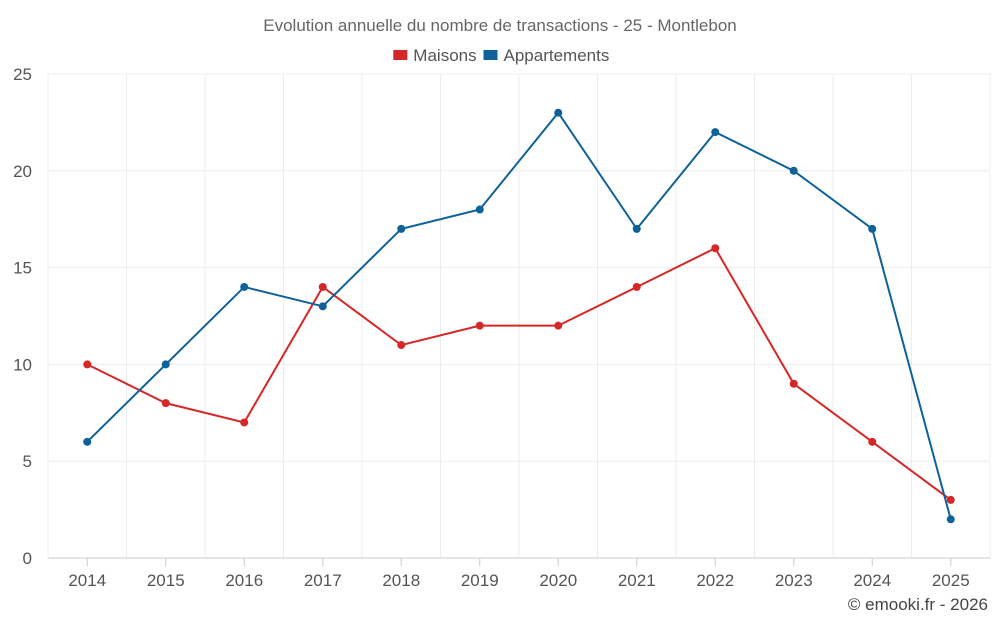 The height and width of the screenshot is (625, 1000). Describe the element at coordinates (558, 580) in the screenshot. I see `x-tick-label: 2020` at that location.